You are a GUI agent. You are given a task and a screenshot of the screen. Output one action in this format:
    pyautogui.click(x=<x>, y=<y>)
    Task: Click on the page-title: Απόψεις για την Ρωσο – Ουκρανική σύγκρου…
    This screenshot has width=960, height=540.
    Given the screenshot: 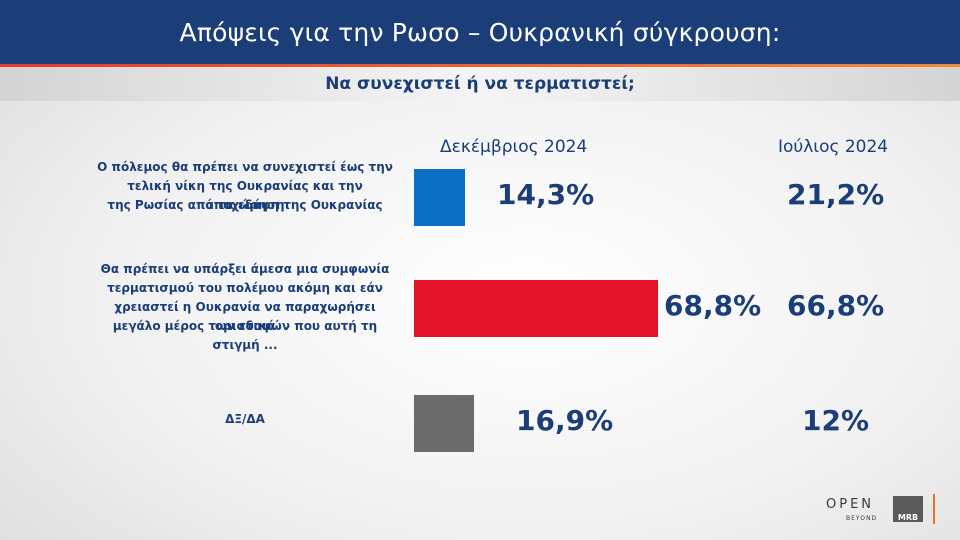 What is the action you would take?
    pyautogui.click(x=480, y=32)
    